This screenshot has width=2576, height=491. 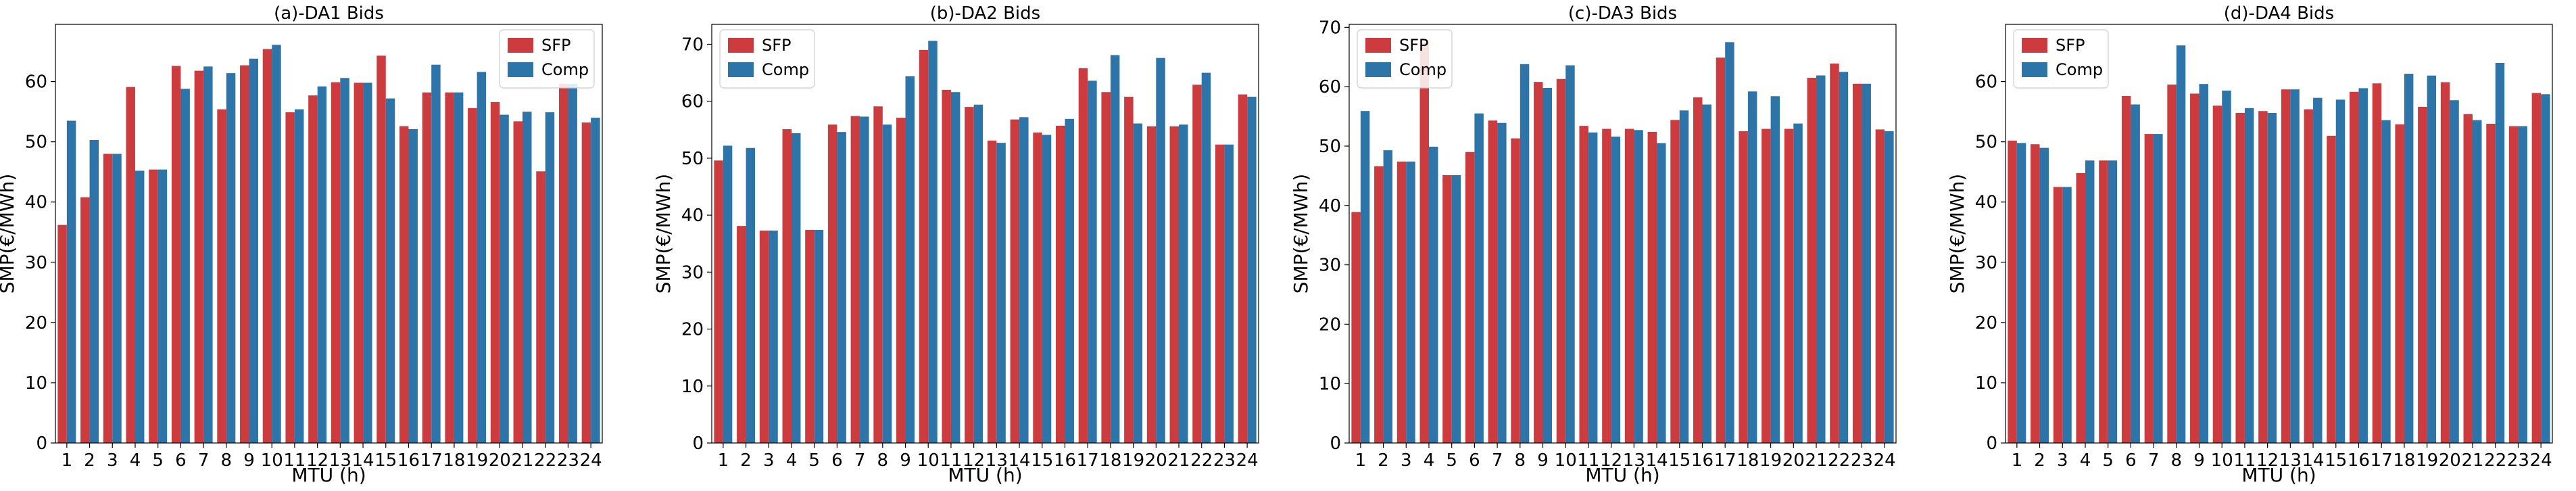 I want to click on x-tick-label: 22, so click(x=1201, y=460).